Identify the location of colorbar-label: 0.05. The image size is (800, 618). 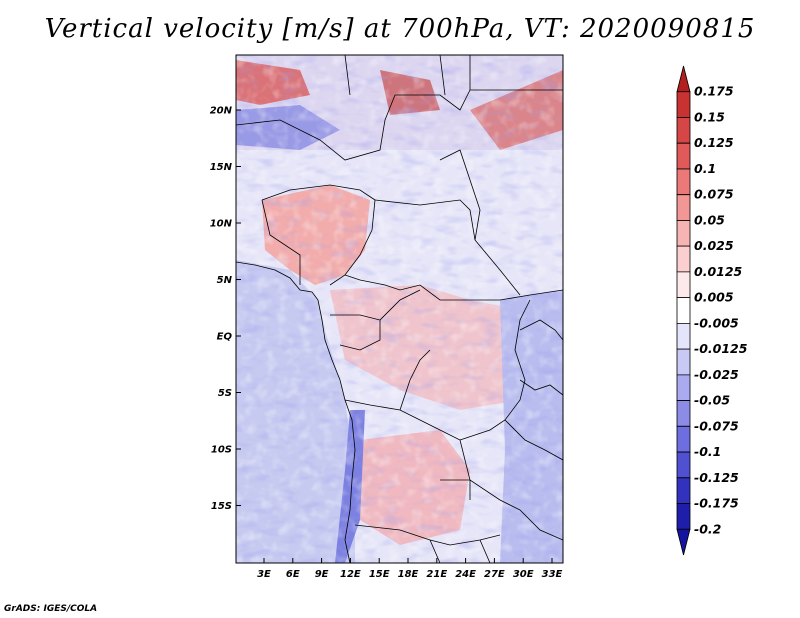
(709, 219).